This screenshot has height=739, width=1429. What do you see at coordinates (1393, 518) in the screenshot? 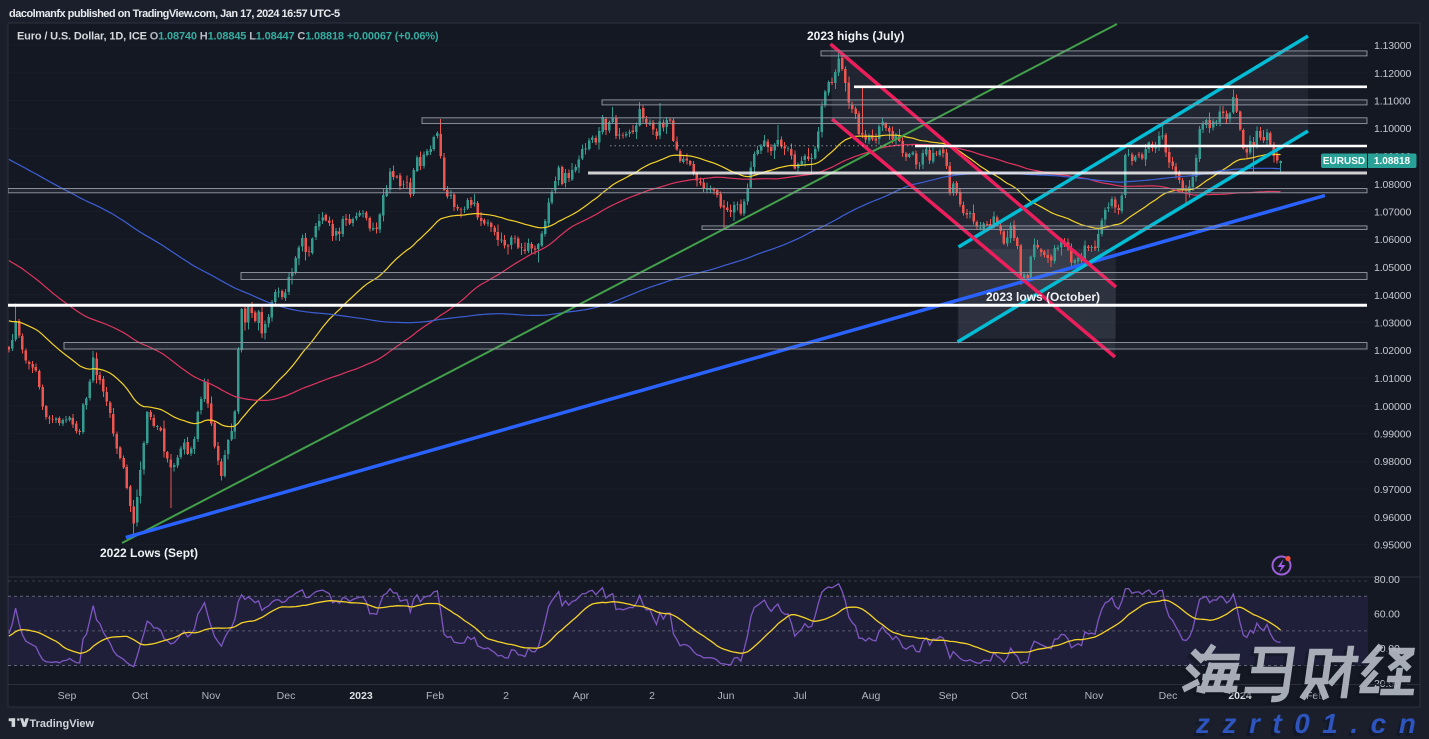
I see `svg-text: 0.96000` at bounding box center [1393, 518].